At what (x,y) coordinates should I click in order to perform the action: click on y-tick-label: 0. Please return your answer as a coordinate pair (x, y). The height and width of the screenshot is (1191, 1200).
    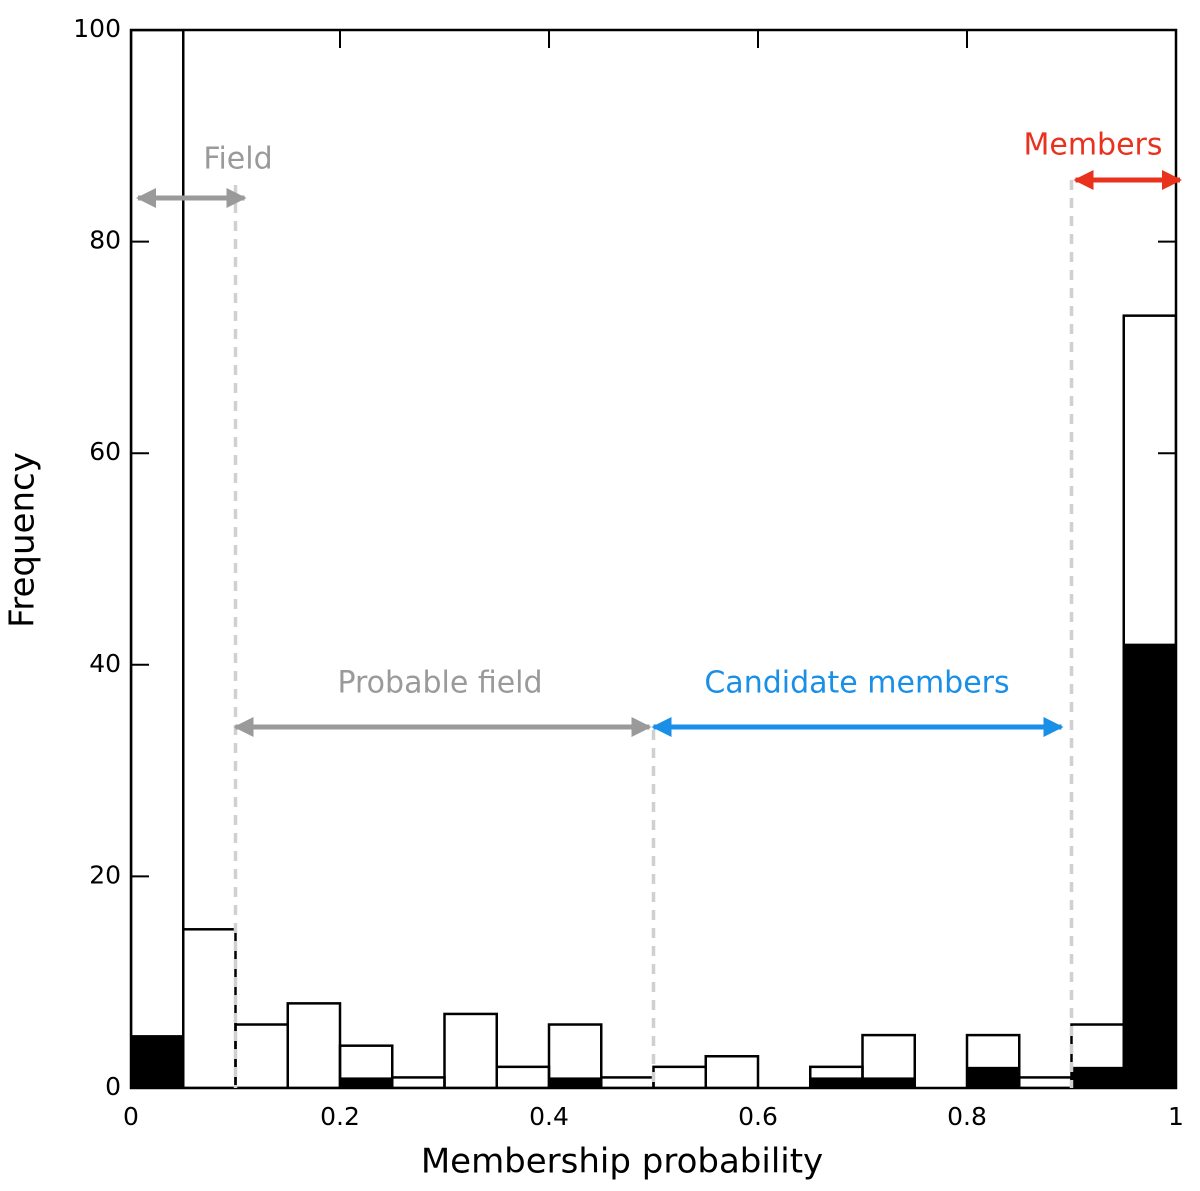
    Looking at the image, I should click on (113, 1086).